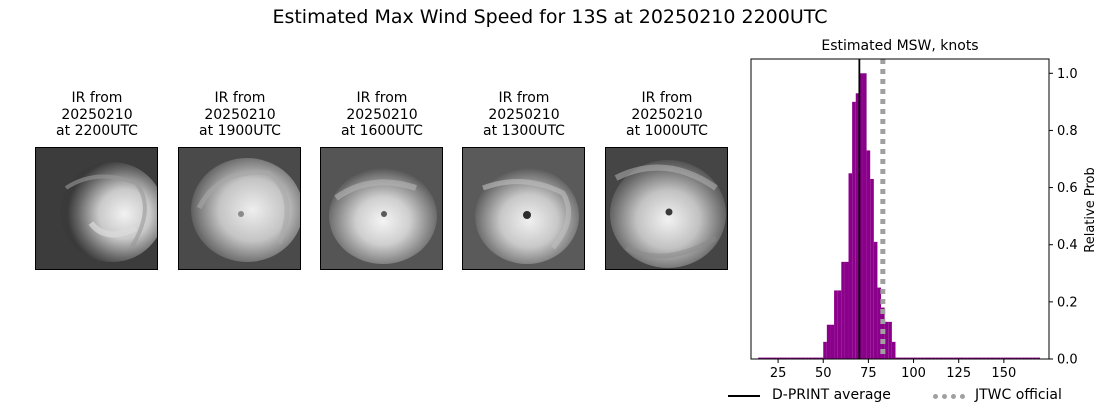 This screenshot has height=409, width=1100. I want to click on legend-jtwc-label: JTWC official, so click(1018, 395).